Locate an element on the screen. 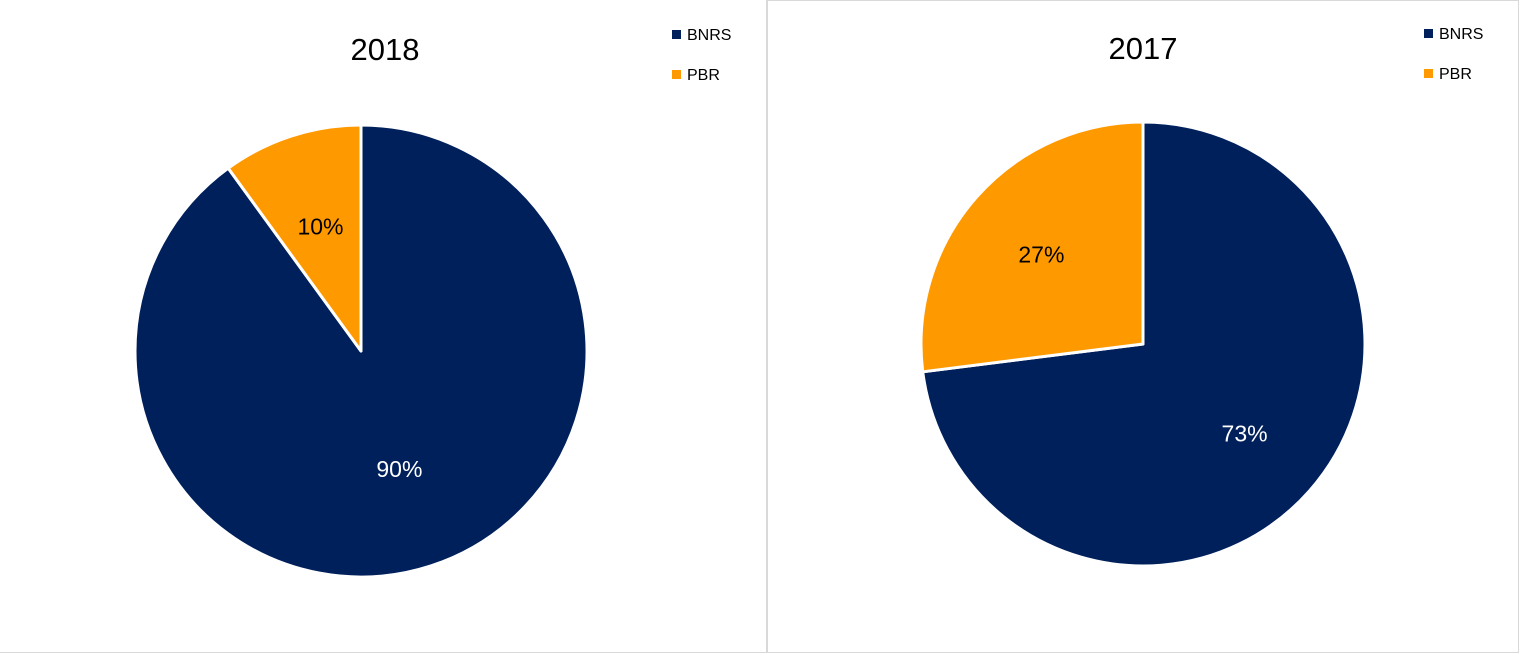  data-label-bnrs: 73% is located at coordinates (1245, 434).